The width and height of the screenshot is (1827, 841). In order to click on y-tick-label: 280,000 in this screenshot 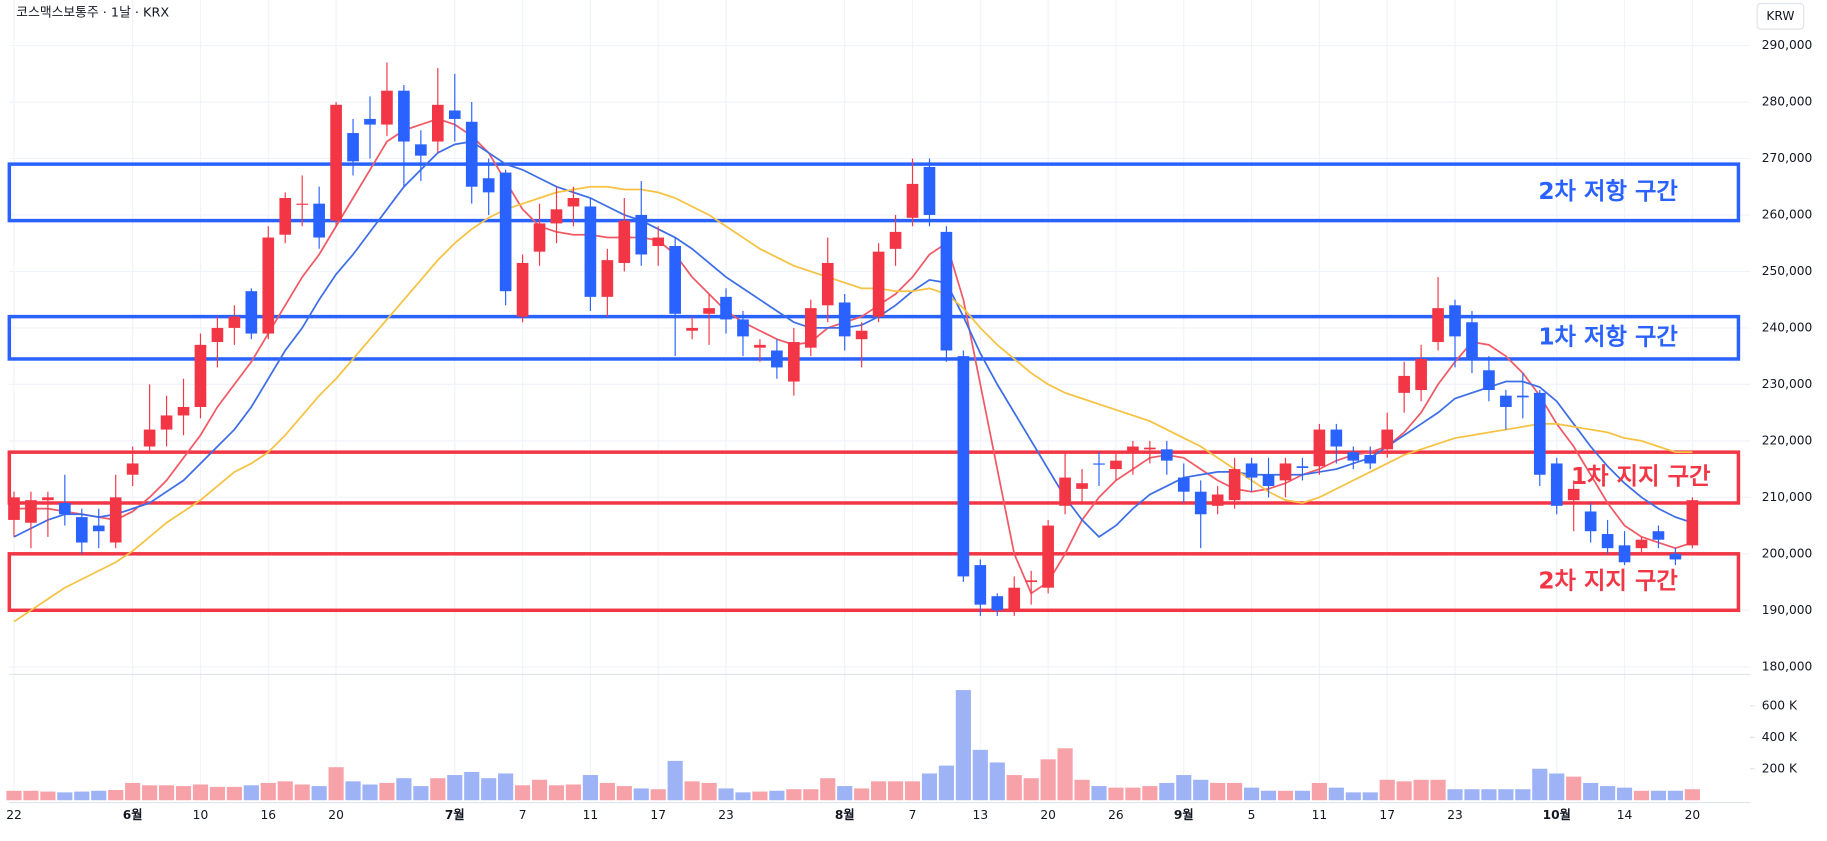, I will do `click(1787, 101)`.